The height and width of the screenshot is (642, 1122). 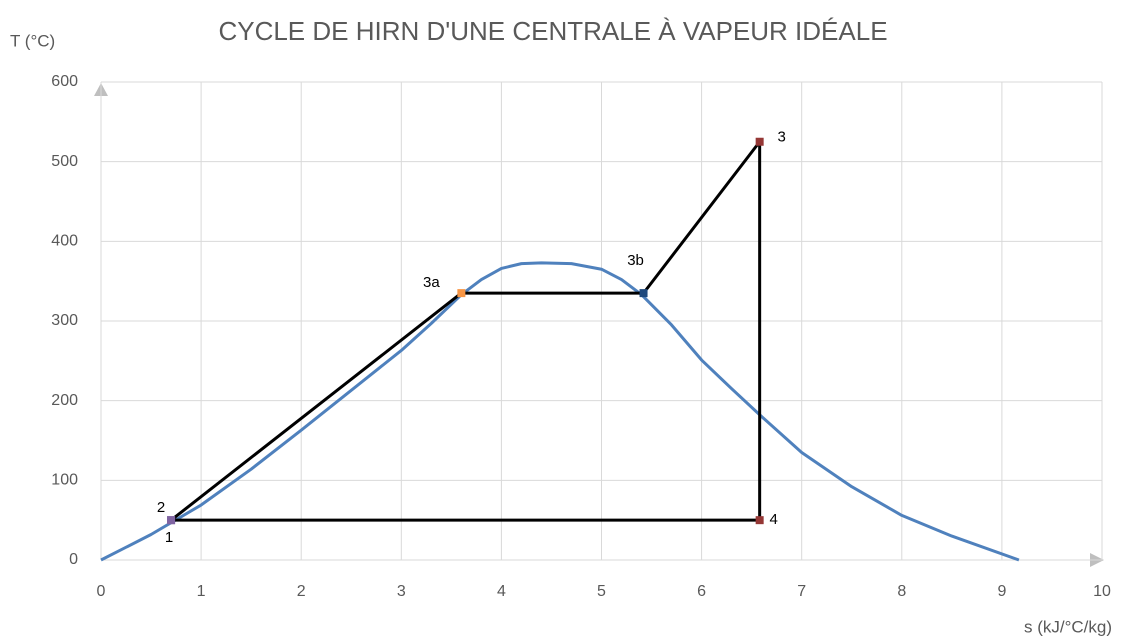 I want to click on y-axis-label: T (°C), so click(x=32, y=40).